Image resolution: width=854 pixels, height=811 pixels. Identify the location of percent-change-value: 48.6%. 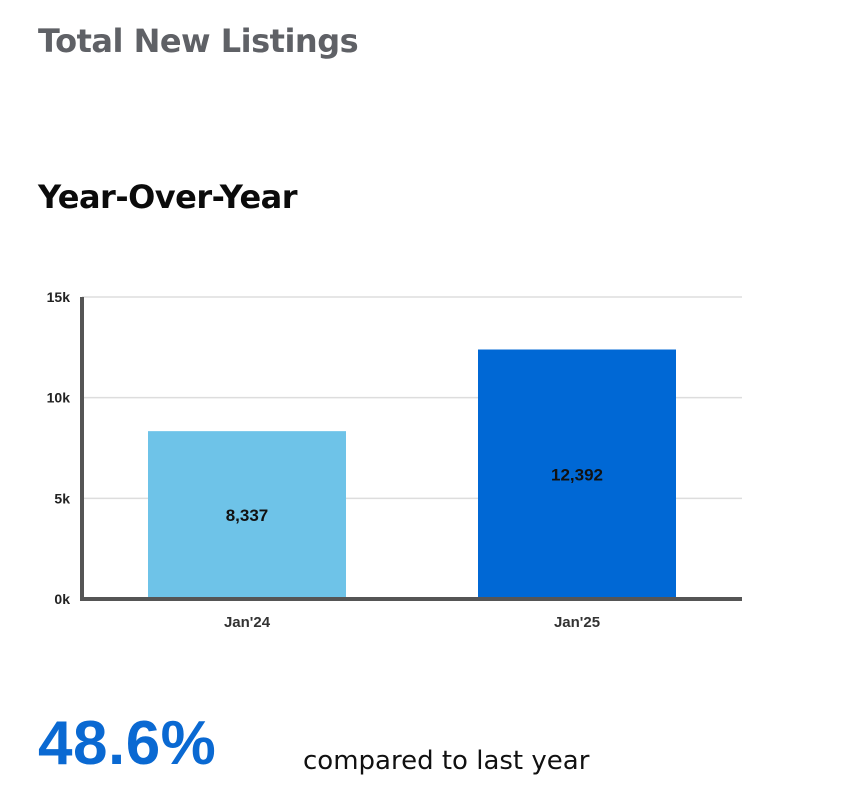
(127, 743).